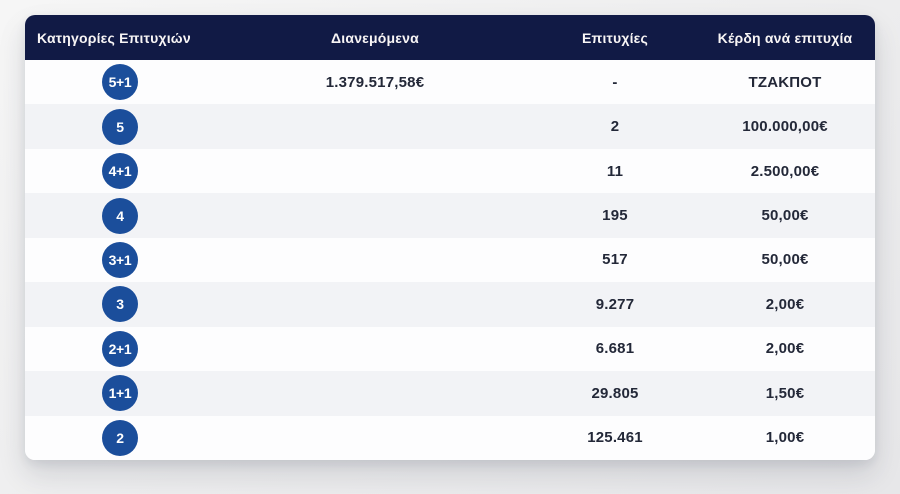 Image resolution: width=900 pixels, height=494 pixels. I want to click on category-cell: 3+1, so click(120, 259).